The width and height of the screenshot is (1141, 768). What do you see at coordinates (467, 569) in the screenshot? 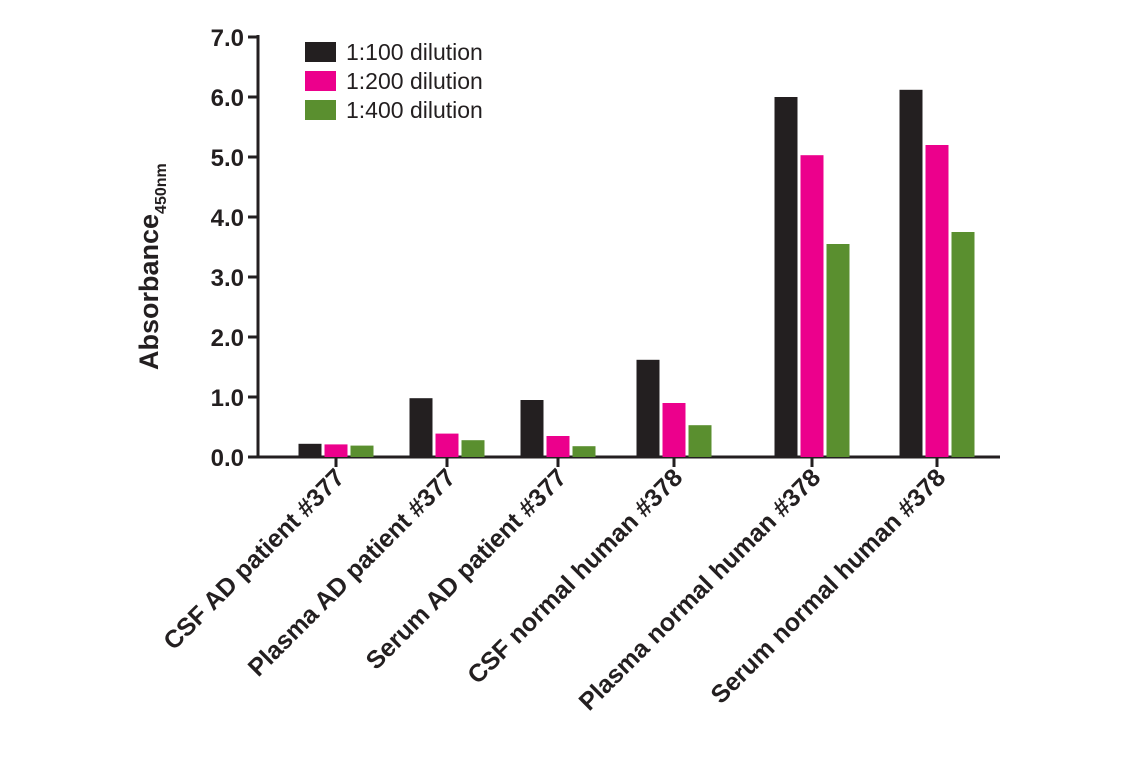
I see `x-category-label: Serum AD patient #377` at bounding box center [467, 569].